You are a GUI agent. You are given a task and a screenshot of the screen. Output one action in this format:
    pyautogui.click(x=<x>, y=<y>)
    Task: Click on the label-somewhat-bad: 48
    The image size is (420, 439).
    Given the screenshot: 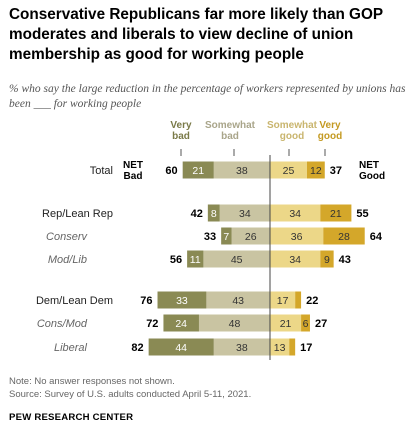 What is the action you would take?
    pyautogui.click(x=235, y=324)
    